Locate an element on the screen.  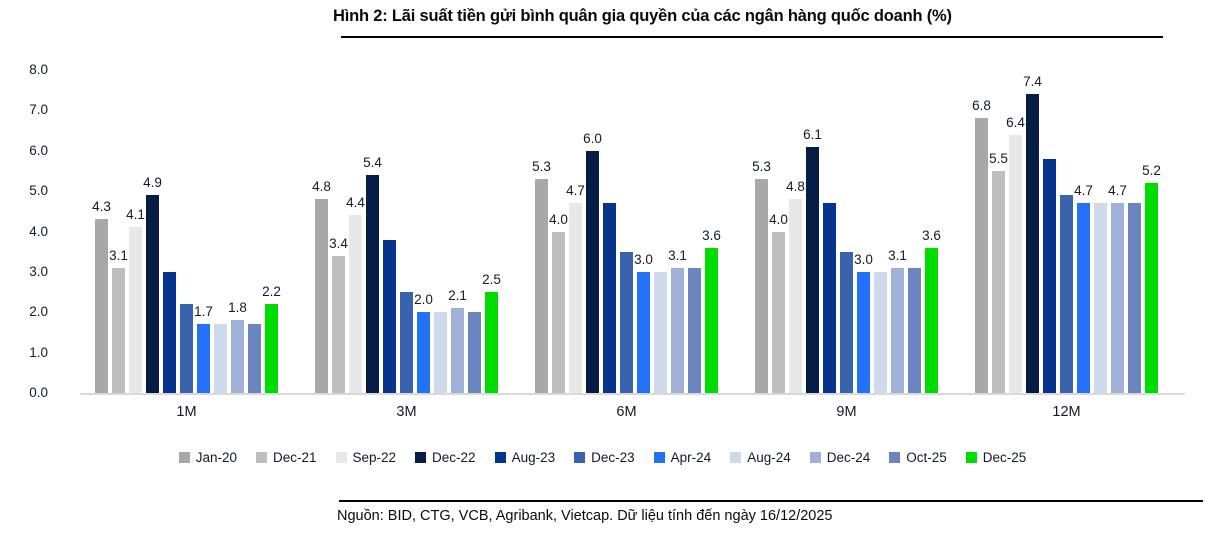
bar-value-label: 2.5 is located at coordinates (491, 280).